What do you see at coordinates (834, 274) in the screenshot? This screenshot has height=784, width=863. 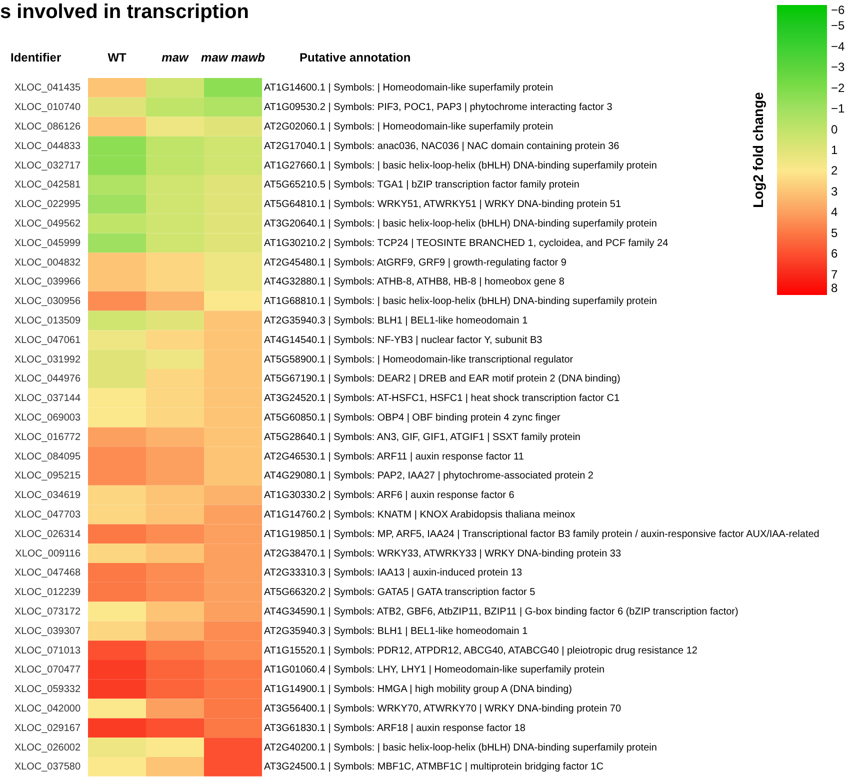 I see `color-bar-label: 7` at bounding box center [834, 274].